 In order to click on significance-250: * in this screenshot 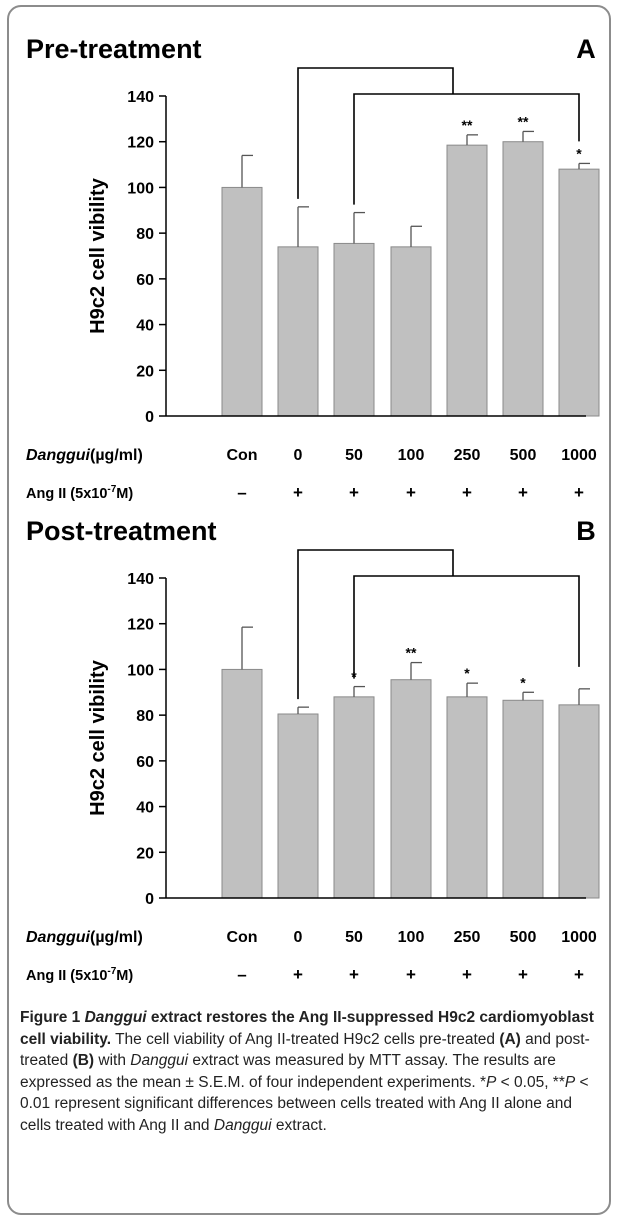, I will do `click(467, 673)`.